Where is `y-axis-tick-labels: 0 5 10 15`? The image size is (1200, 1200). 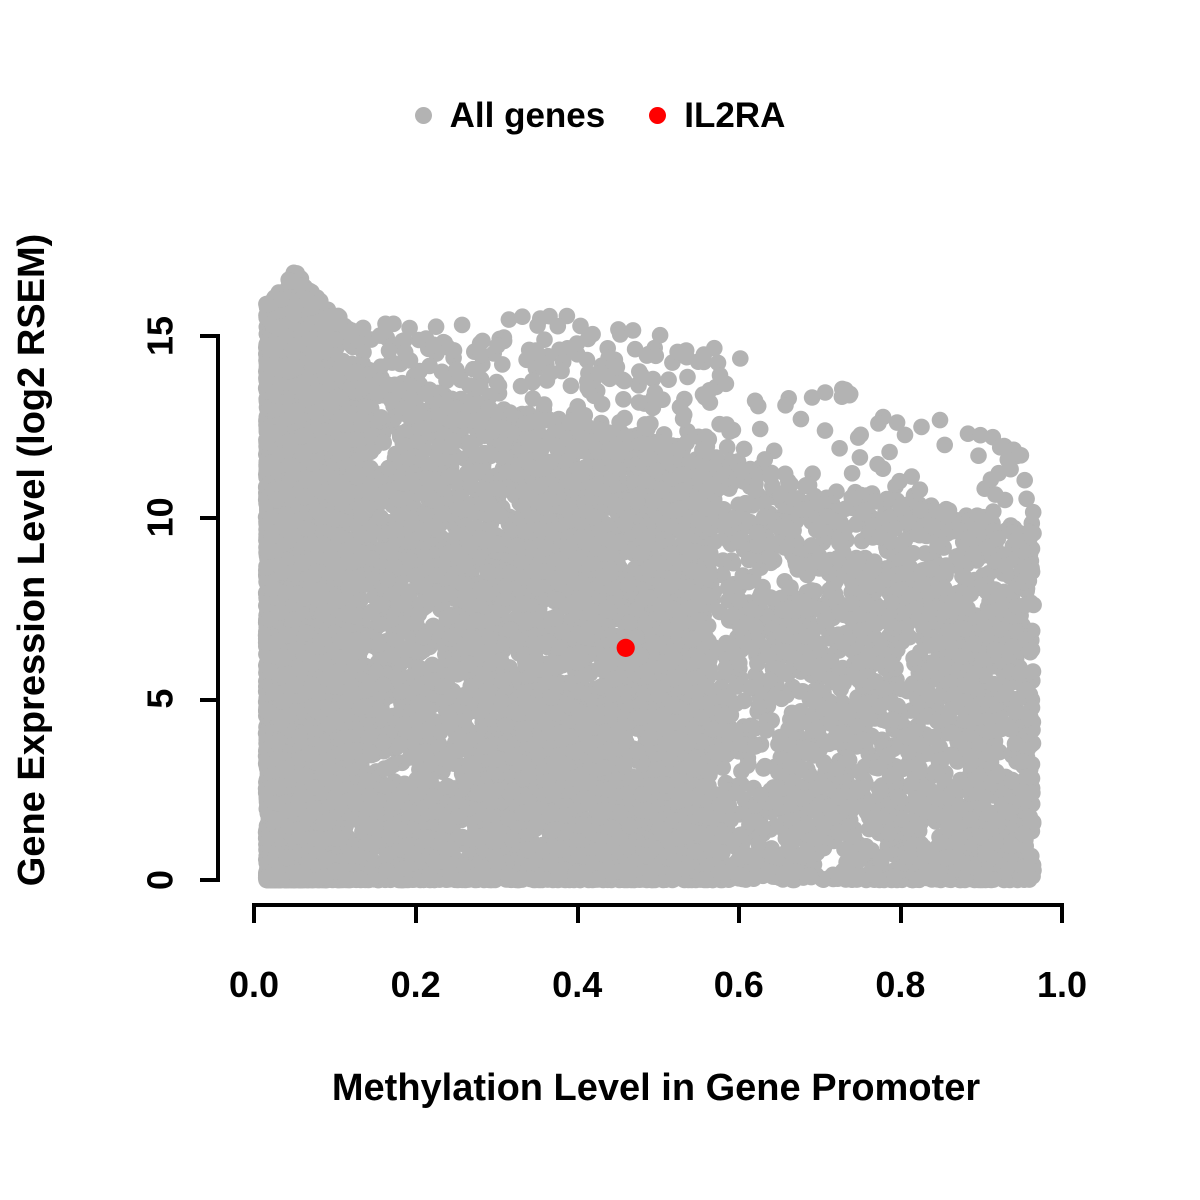
y-axis-tick-labels: 0 5 10 15 is located at coordinates (160, 603).